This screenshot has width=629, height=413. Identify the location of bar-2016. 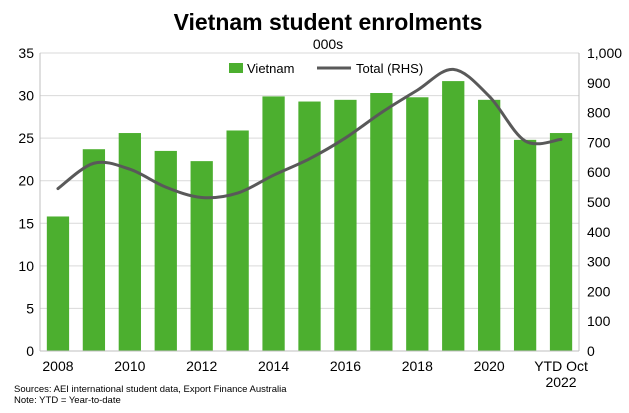
(345, 225).